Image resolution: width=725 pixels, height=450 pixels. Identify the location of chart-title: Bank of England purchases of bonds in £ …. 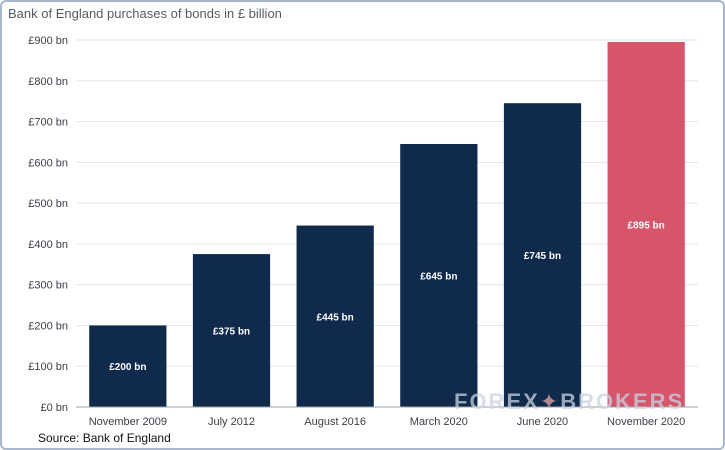
(145, 13).